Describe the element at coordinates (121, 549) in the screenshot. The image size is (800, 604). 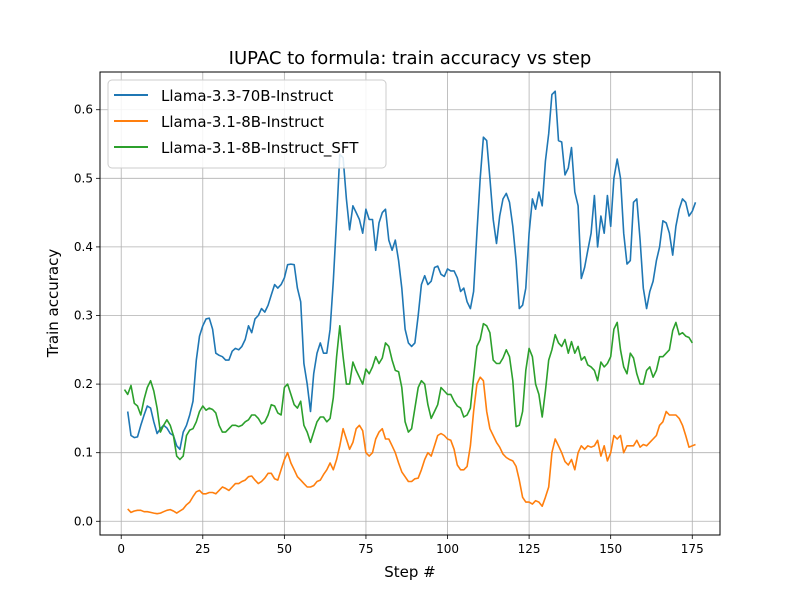
I see `x-tick-label: 0` at that location.